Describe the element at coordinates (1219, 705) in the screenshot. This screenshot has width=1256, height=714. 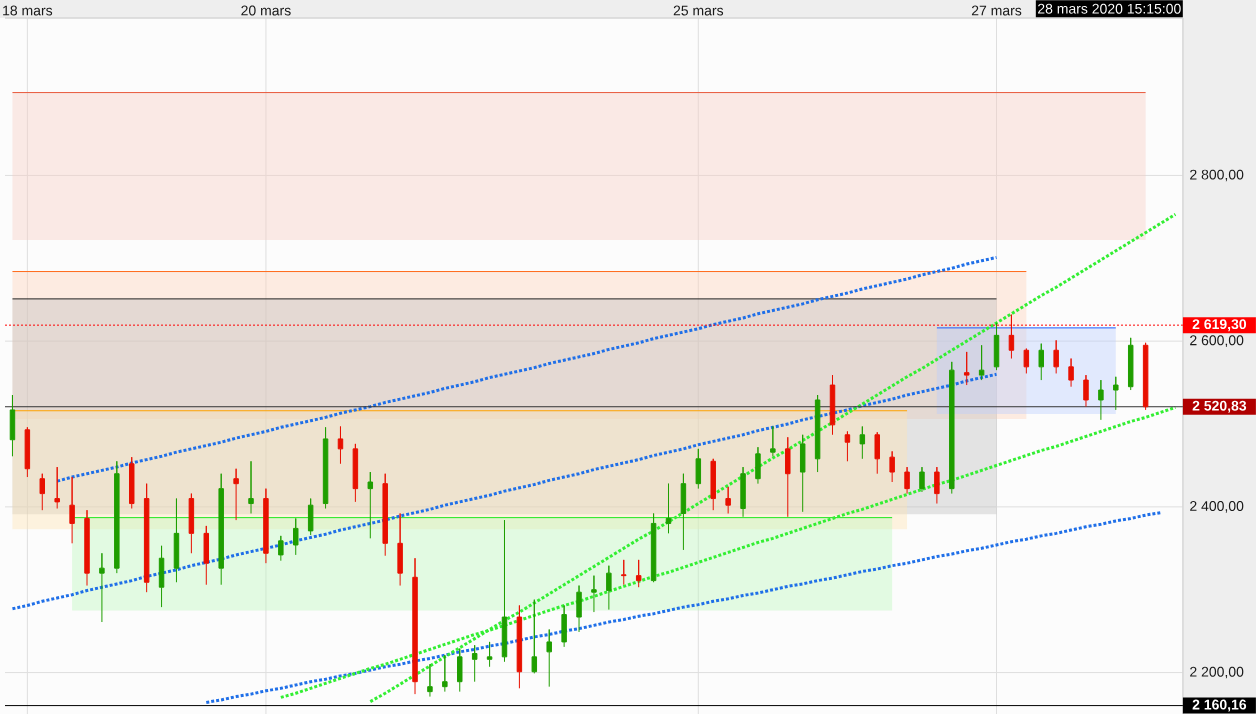
I see `ref-line-label: 2 160,16` at that location.